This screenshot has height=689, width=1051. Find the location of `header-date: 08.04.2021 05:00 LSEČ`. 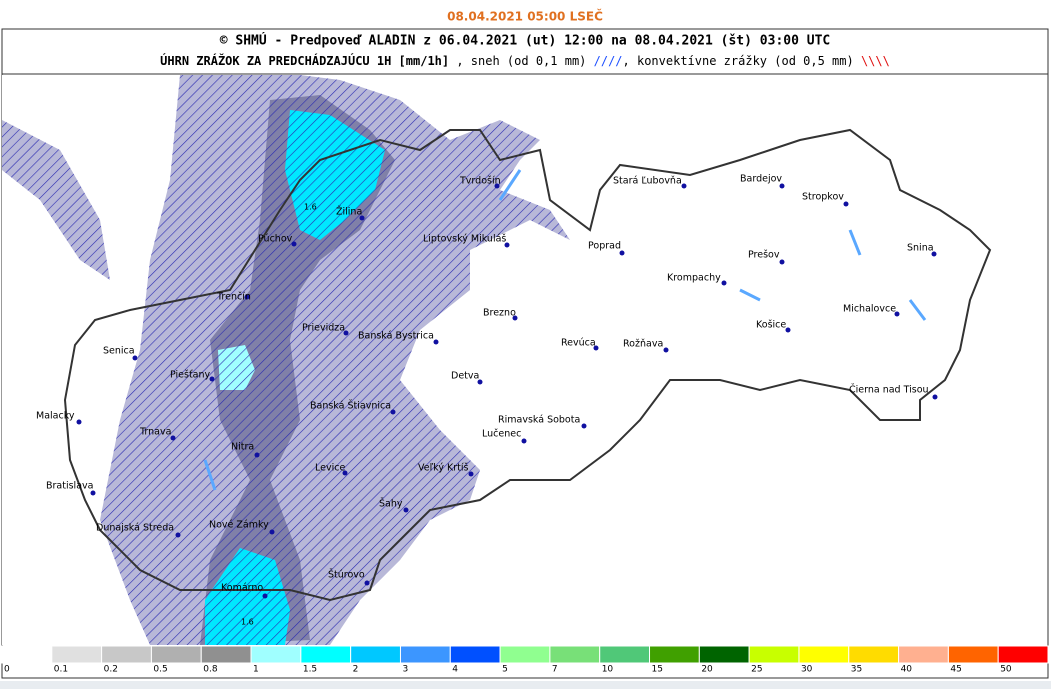

header-date: 08.04.2021 05:00 LSEČ is located at coordinates (525, 16).